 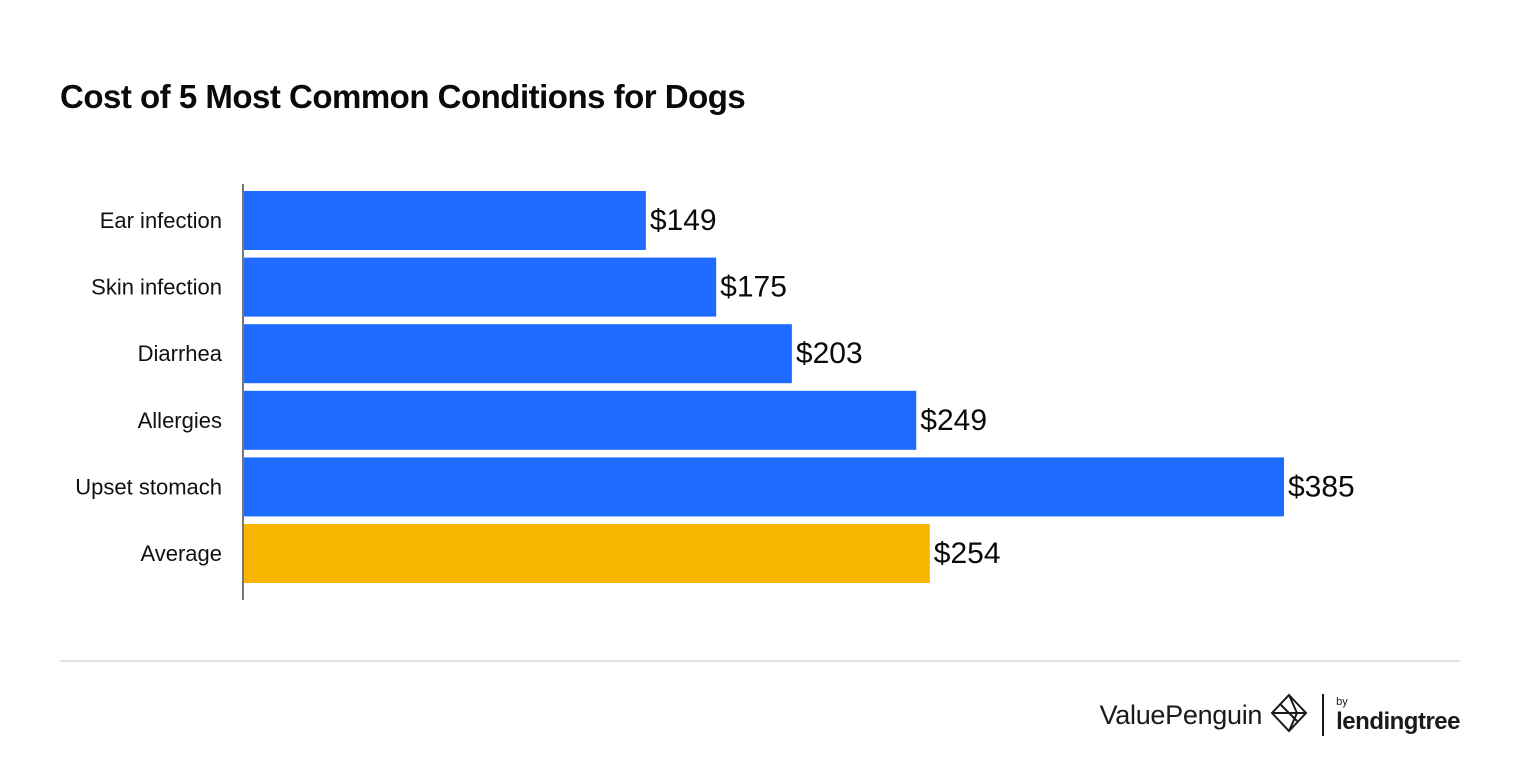 I want to click on value-label: $149, so click(x=683, y=220).